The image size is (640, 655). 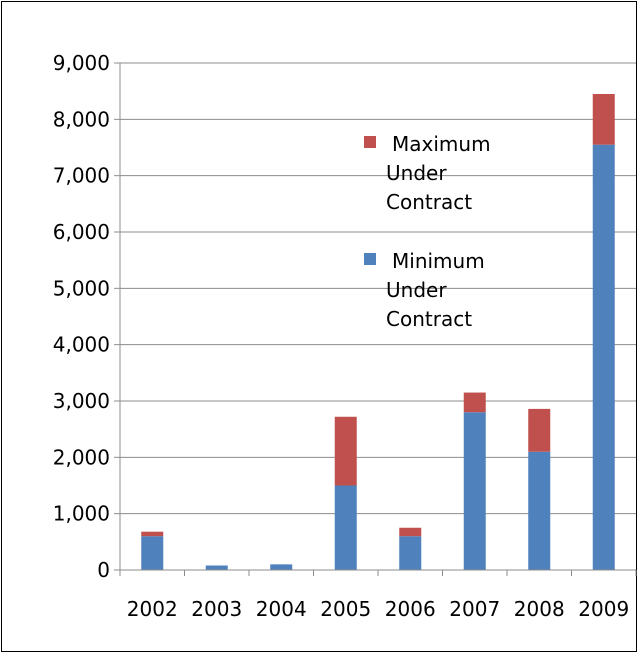 I want to click on y-tick-label: 5,000, so click(x=81, y=288).